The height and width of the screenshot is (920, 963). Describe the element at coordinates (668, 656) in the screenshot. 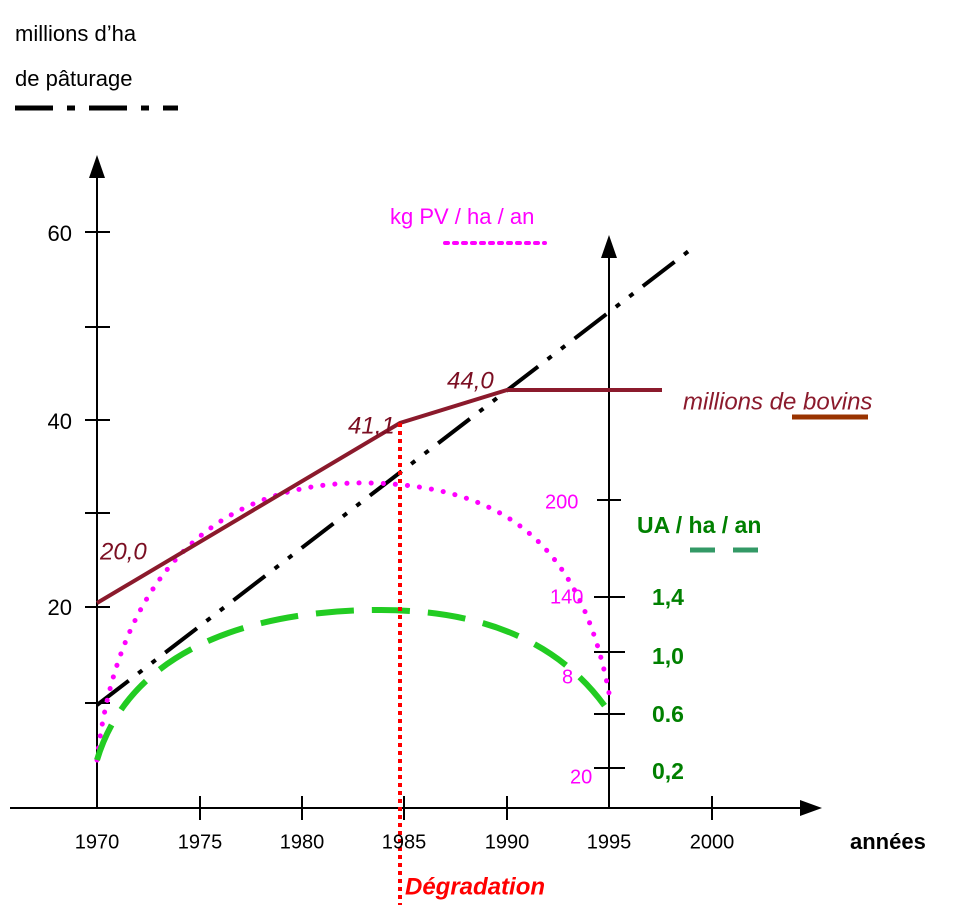

I see `tick-label: 1,0` at that location.